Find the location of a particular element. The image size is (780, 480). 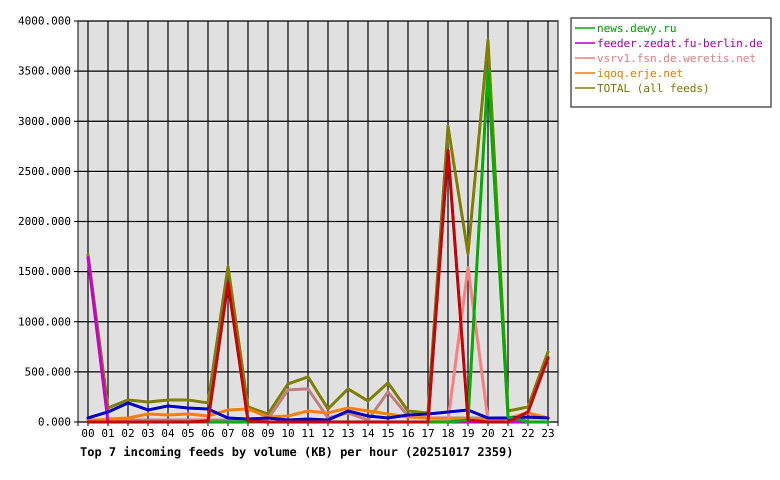

x-tick-label: 07 is located at coordinates (228, 433).